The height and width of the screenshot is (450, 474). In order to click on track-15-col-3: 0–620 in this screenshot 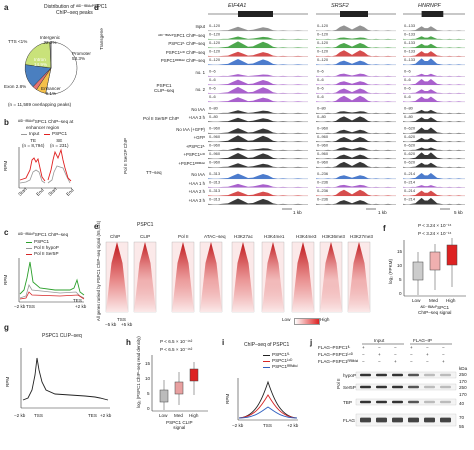, I will do `click(434, 155)`.